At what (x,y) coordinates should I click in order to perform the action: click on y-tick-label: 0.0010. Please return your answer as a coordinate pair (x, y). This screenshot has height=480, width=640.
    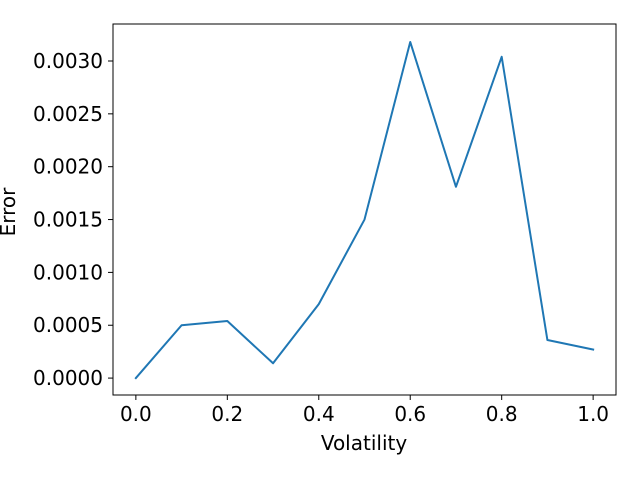
    Looking at the image, I should click on (68, 272).